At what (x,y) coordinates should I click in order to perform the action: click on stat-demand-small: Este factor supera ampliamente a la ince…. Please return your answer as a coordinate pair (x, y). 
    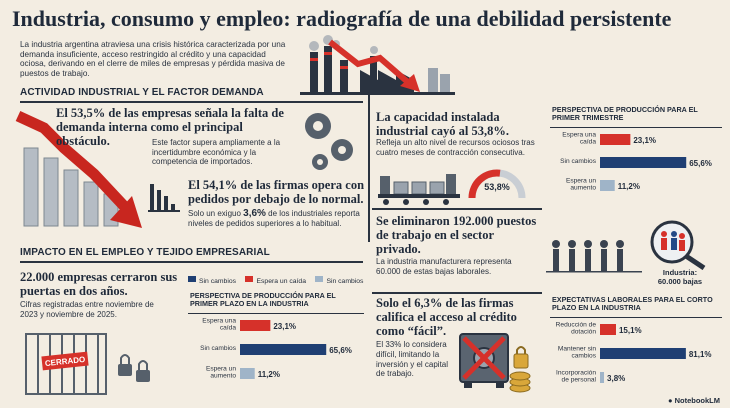
    Looking at the image, I should click on (216, 152).